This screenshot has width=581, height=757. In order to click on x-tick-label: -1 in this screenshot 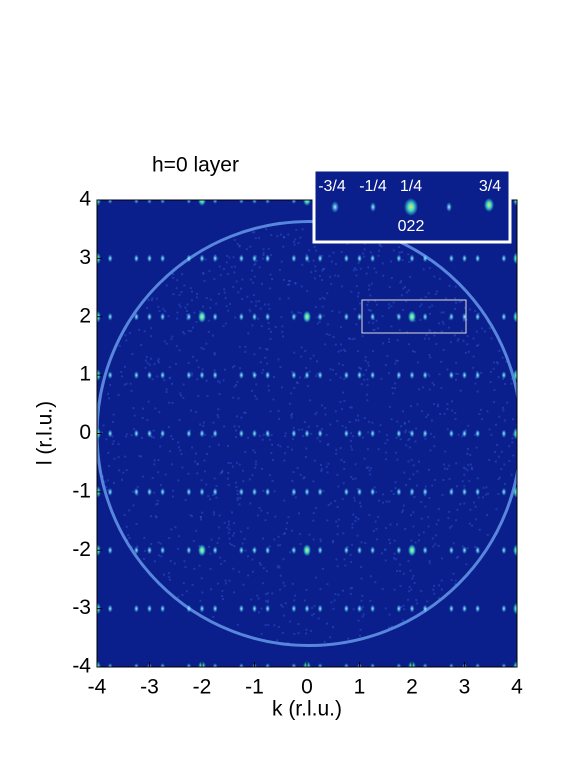, I will do `click(254, 687)`.